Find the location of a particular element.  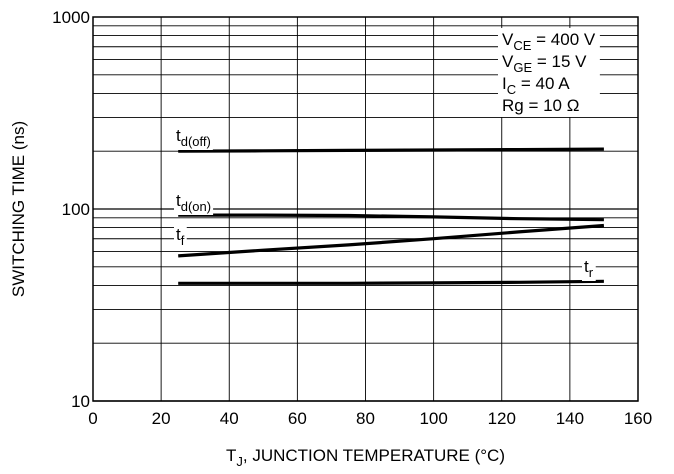

test-condition: IC = 40 A is located at coordinates (536, 85).